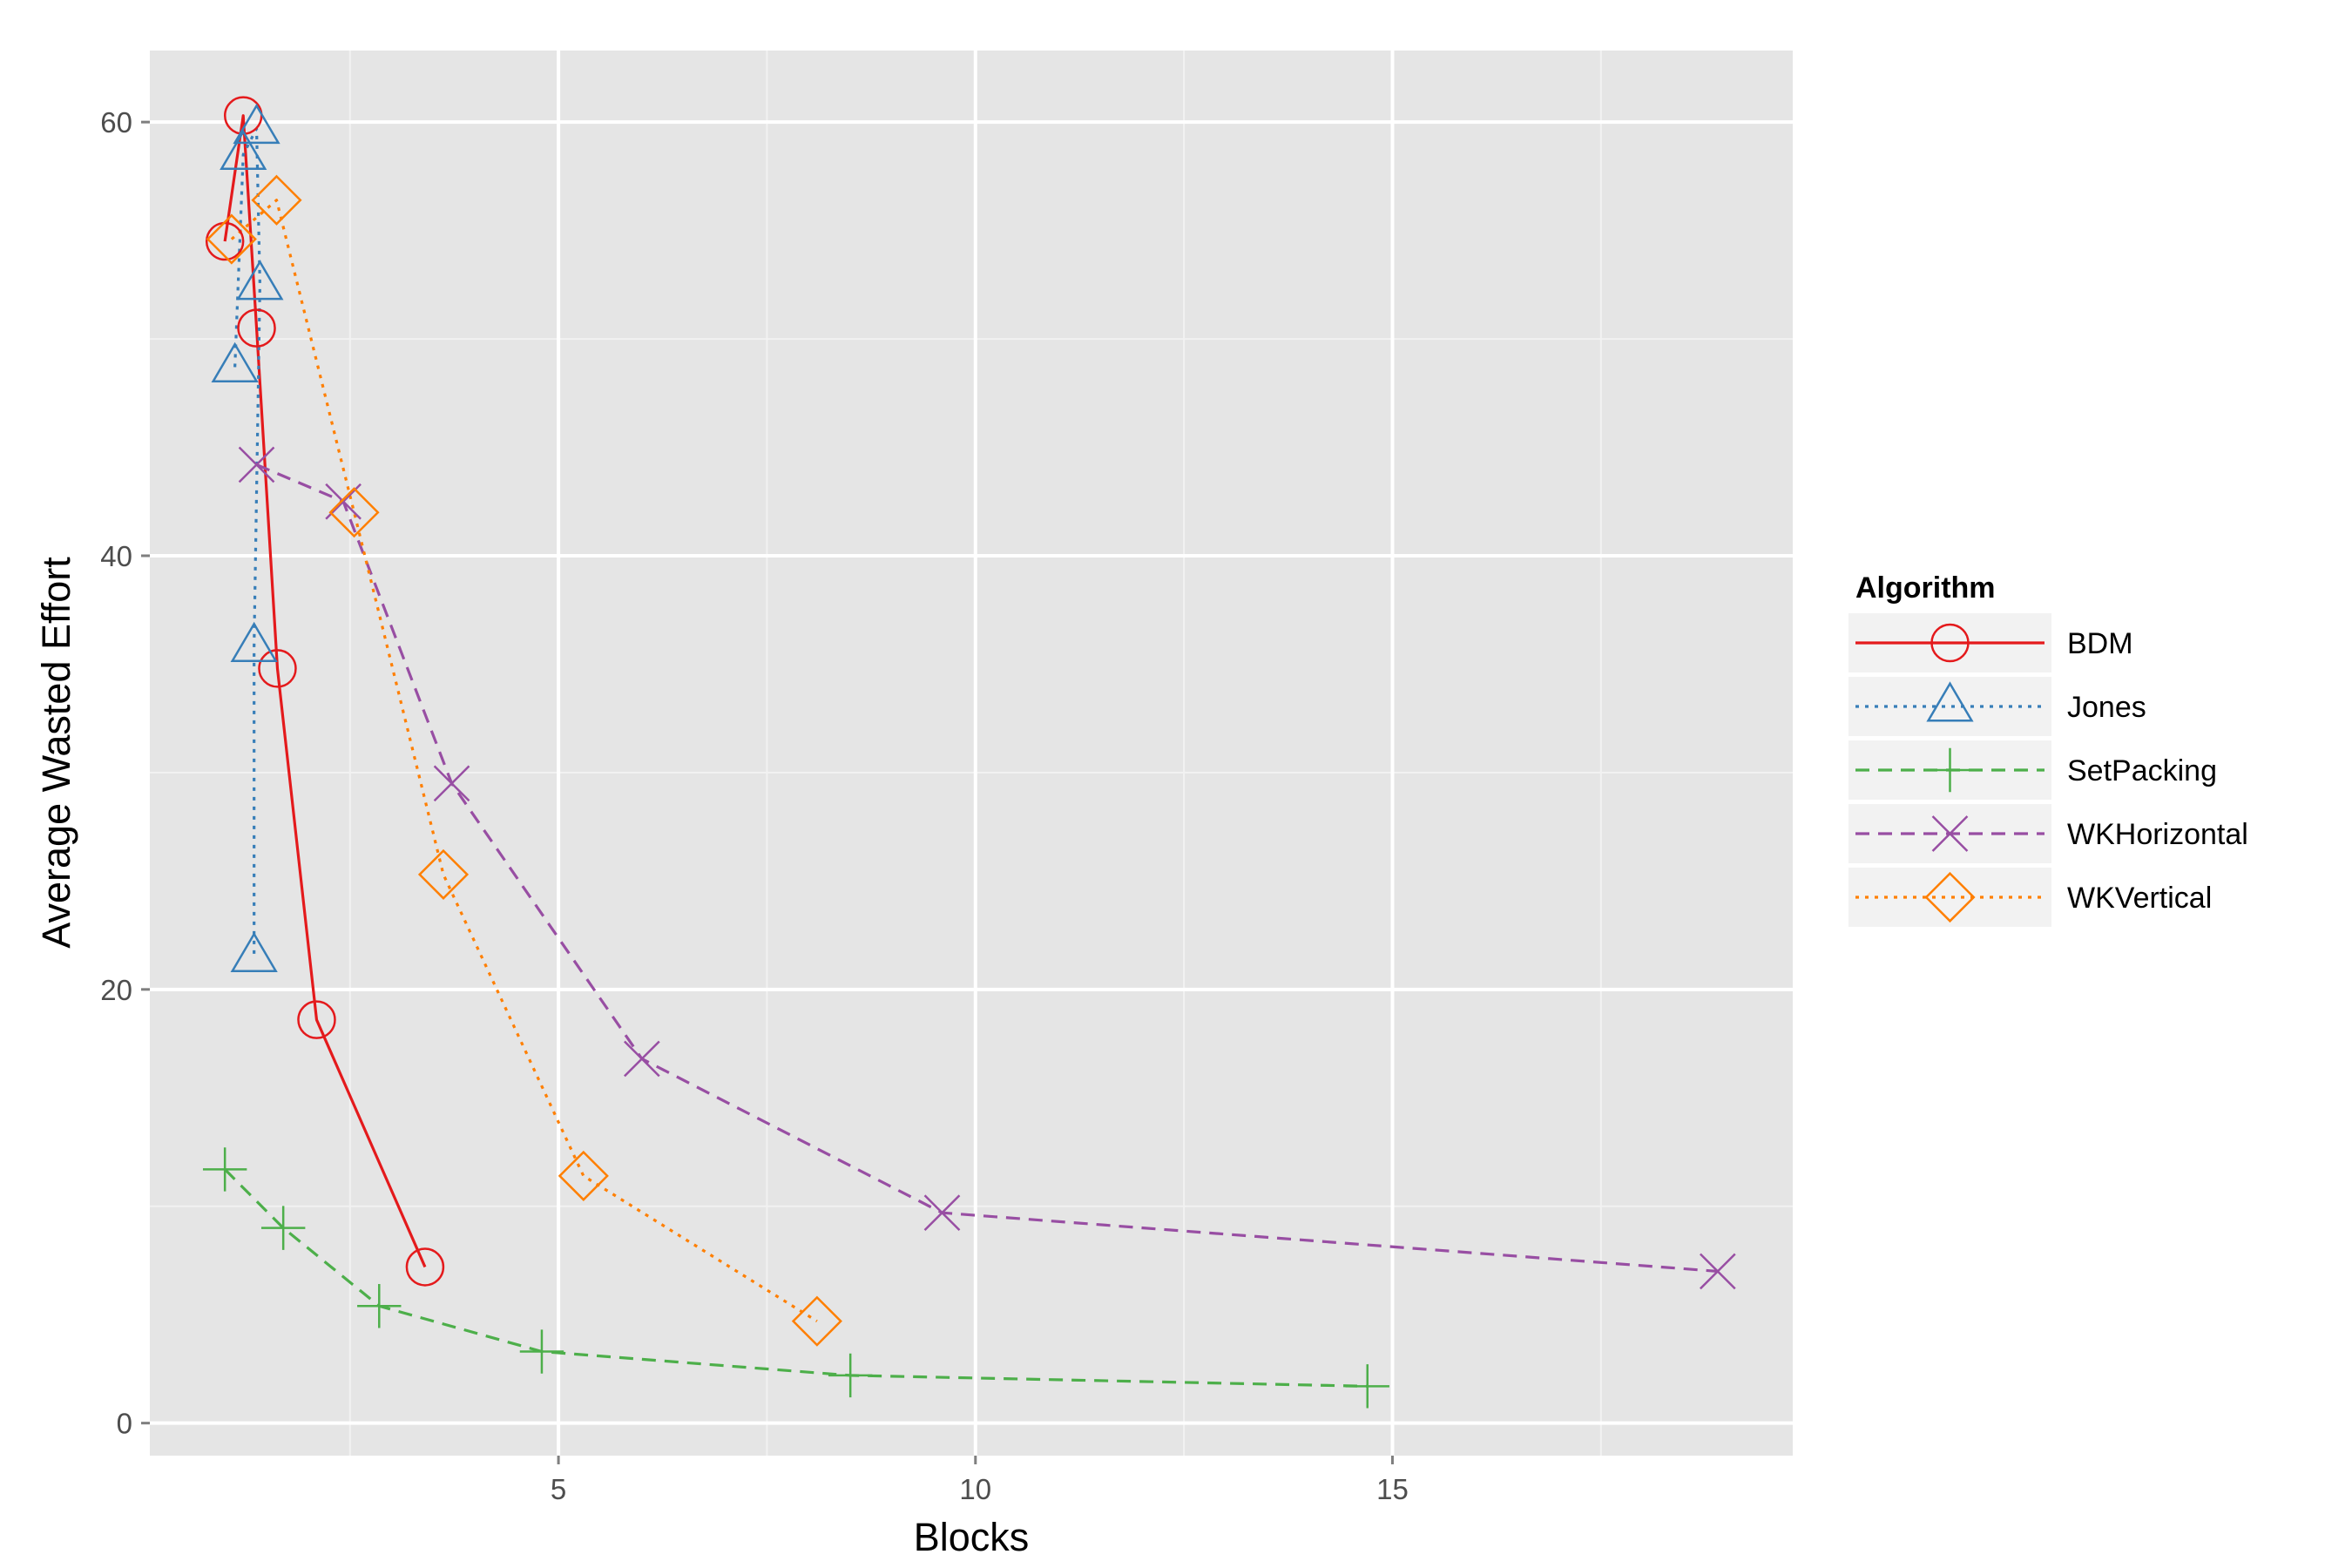 Image resolution: width=2352 pixels, height=1568 pixels. What do you see at coordinates (975, 1489) in the screenshot?
I see `x-tick-label: 10` at bounding box center [975, 1489].